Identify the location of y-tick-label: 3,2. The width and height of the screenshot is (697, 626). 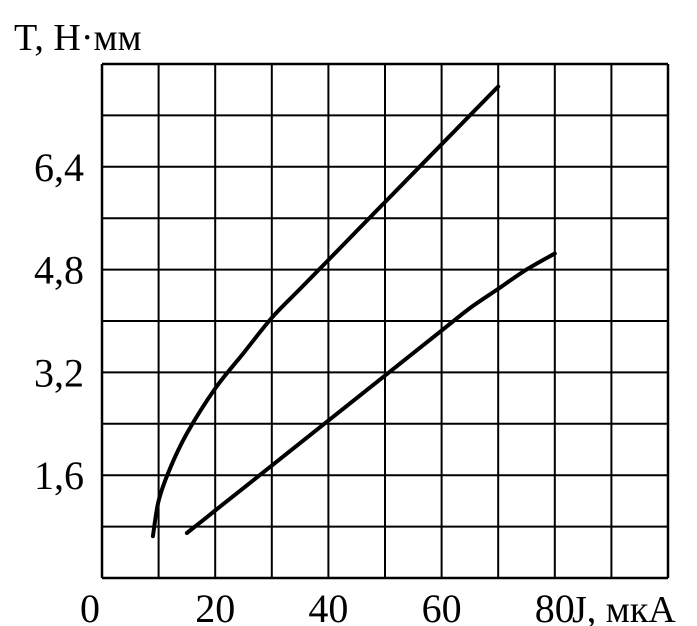
(59, 372).